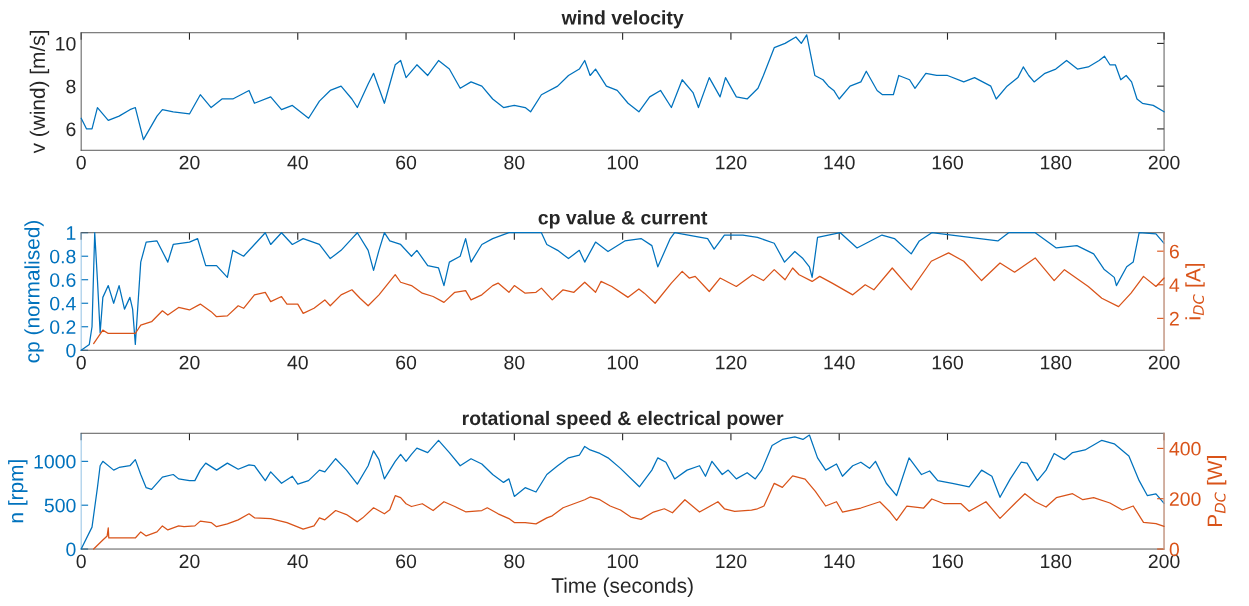 The height and width of the screenshot is (606, 1249). What do you see at coordinates (34, 291) in the screenshot?
I see `y-axis-title: cp (normalised)` at bounding box center [34, 291].